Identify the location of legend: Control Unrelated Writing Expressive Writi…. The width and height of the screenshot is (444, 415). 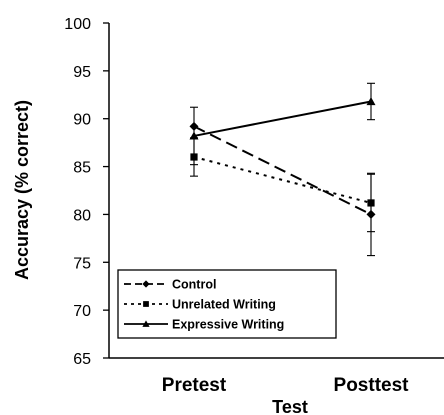
(227, 304).